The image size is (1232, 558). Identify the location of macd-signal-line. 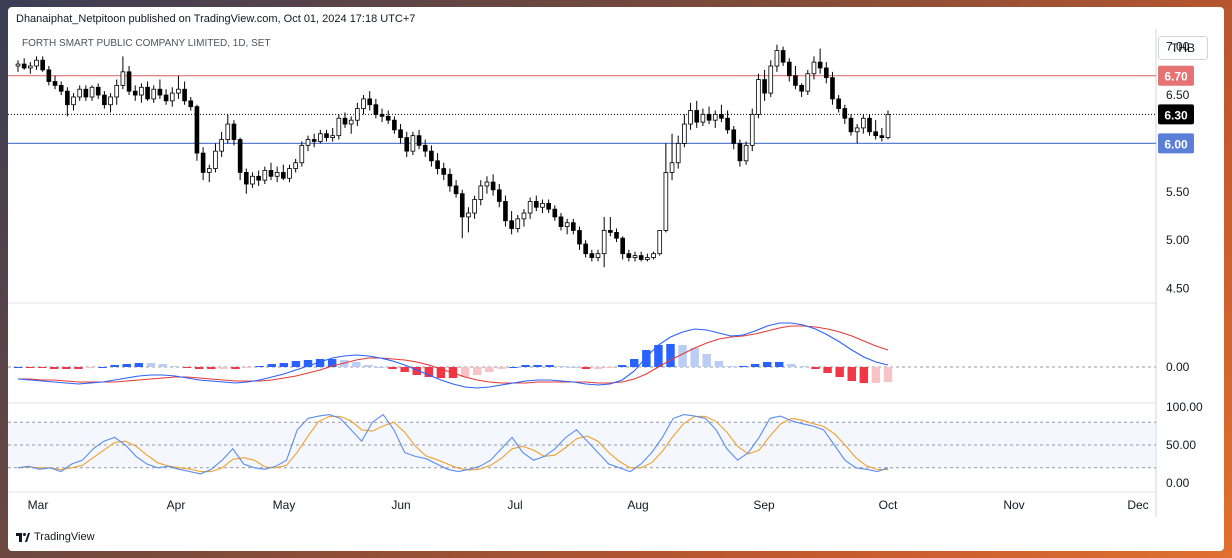
(453, 354).